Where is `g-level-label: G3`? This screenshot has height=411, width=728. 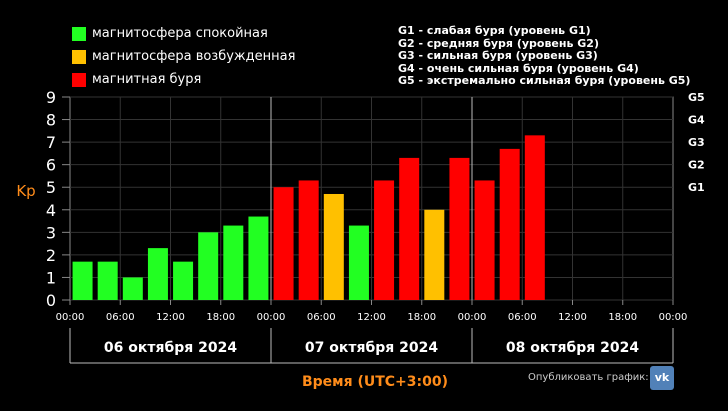
g-level-label: G3 is located at coordinates (696, 142).